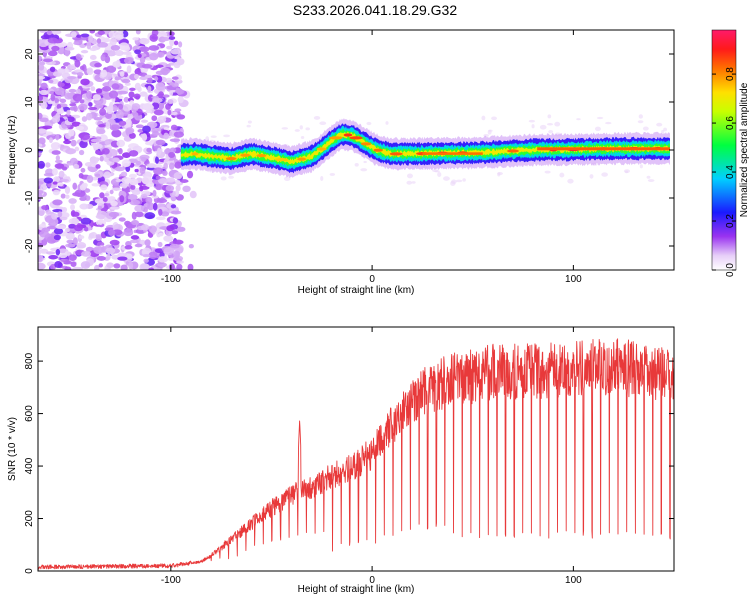 The width and height of the screenshot is (750, 600). Describe the element at coordinates (573, 580) in the screenshot. I see `x-tick-label: 100` at that location.